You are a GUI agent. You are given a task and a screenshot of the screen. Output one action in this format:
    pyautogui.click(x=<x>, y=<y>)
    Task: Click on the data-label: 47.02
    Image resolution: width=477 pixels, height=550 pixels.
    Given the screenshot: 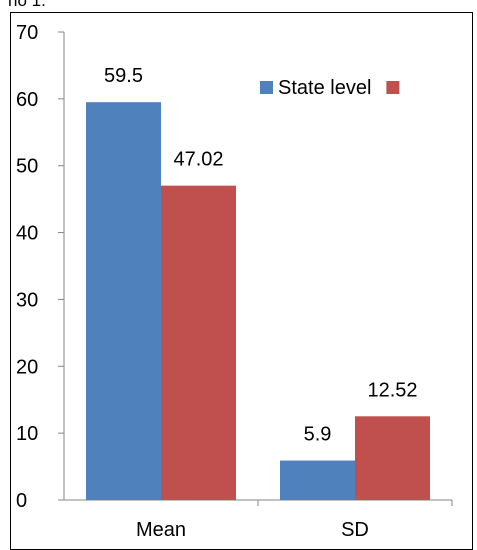 What is the action you would take?
    pyautogui.click(x=198, y=160)
    